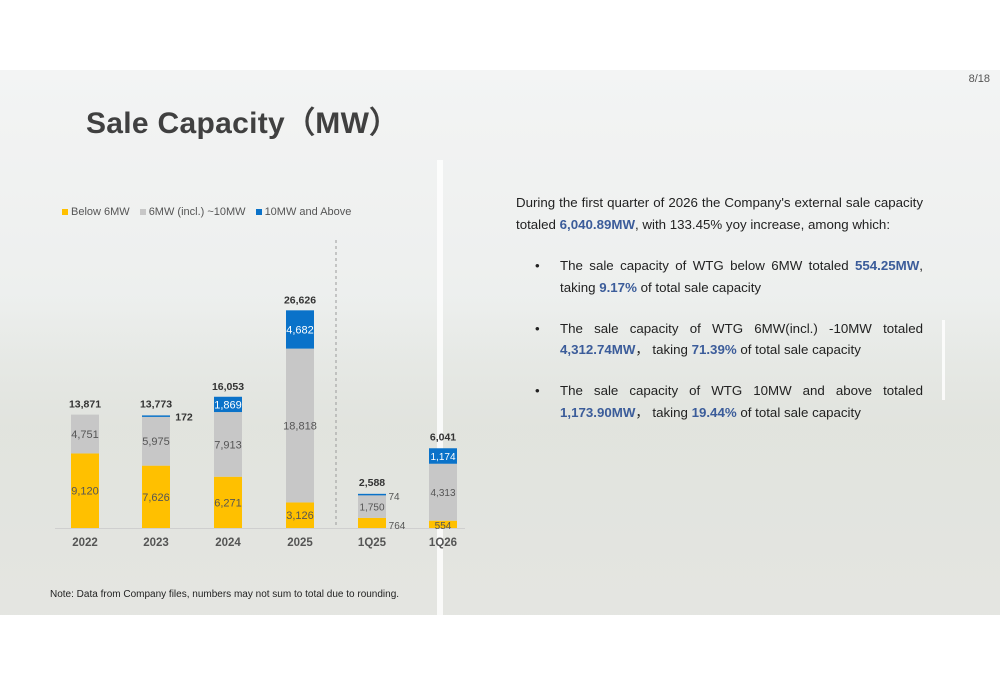 The height and width of the screenshot is (685, 1000). What do you see at coordinates (372, 543) in the screenshot?
I see `x-tick-label-1Q25: 1Q25` at bounding box center [372, 543].